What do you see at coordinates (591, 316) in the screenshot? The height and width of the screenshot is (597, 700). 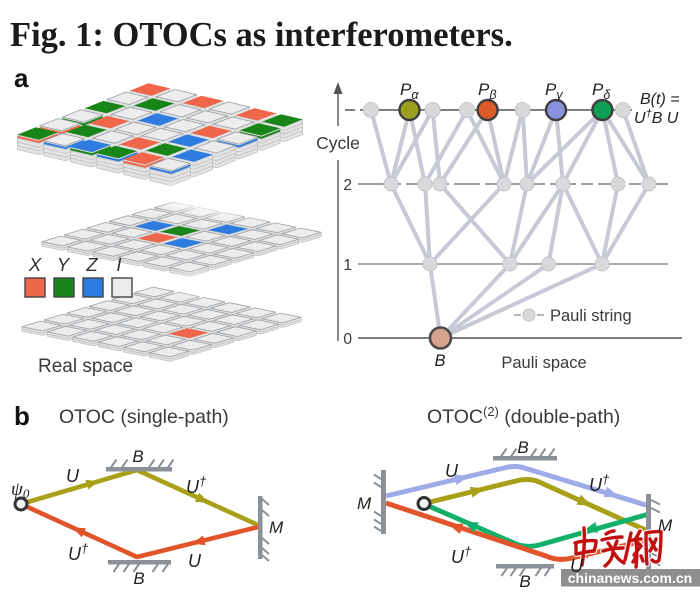 I see `svg-text: Pauli string` at bounding box center [591, 316].